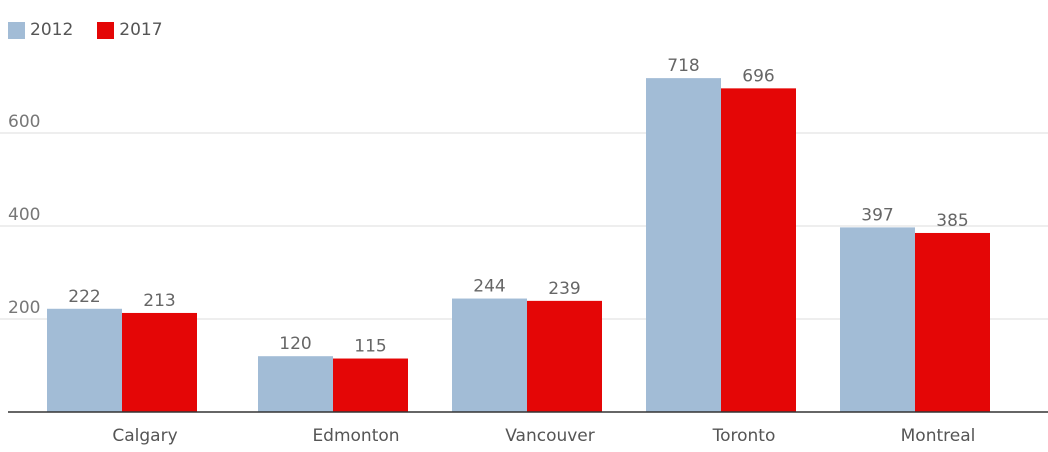 The width and height of the screenshot is (1048, 452). What do you see at coordinates (489, 287) in the screenshot?
I see `data-label-vancouver-2012: 244` at bounding box center [489, 287].